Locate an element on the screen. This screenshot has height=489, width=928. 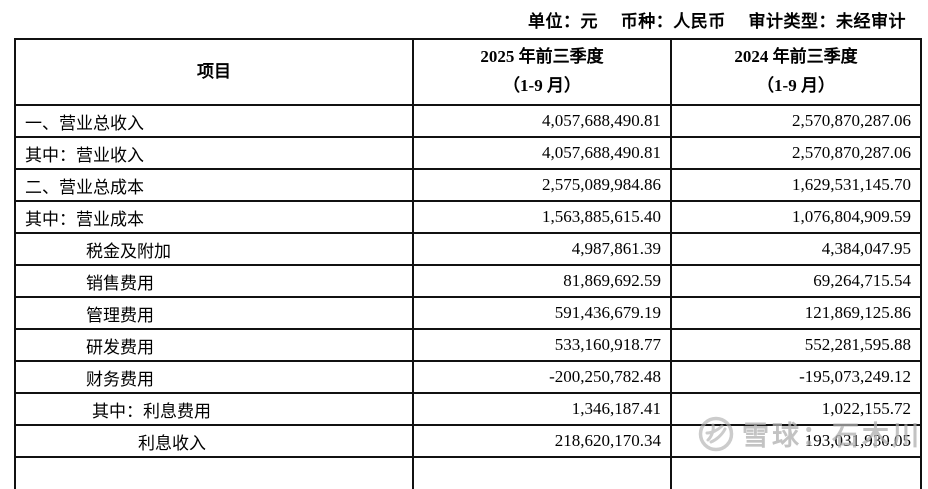
table-row: 销售费用 81,869,692.59 69,264,715.54 is located at coordinates (468, 281).